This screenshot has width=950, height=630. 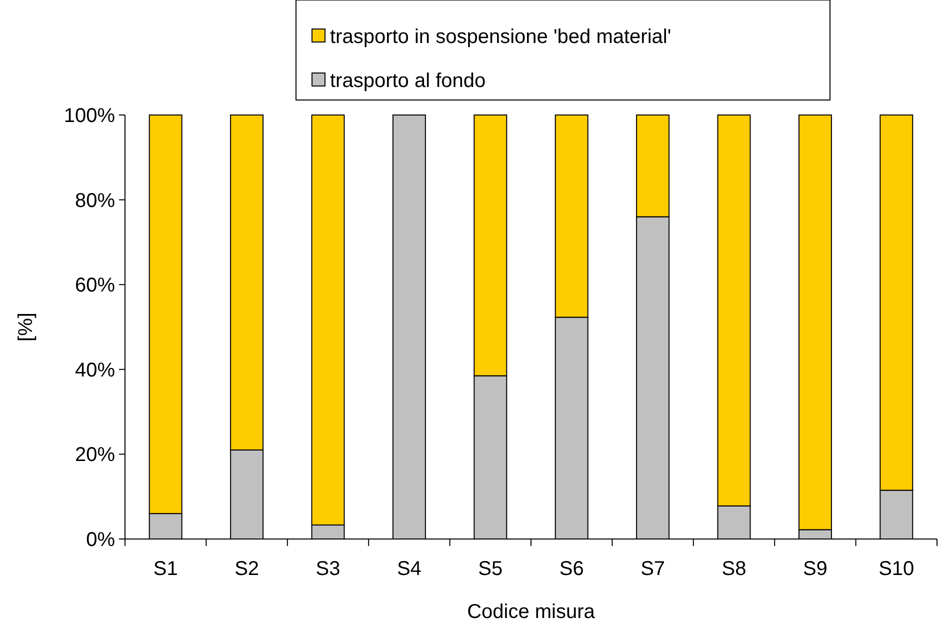 What do you see at coordinates (408, 81) in the screenshot?
I see `legend-label: trasporto al fondo` at bounding box center [408, 81].